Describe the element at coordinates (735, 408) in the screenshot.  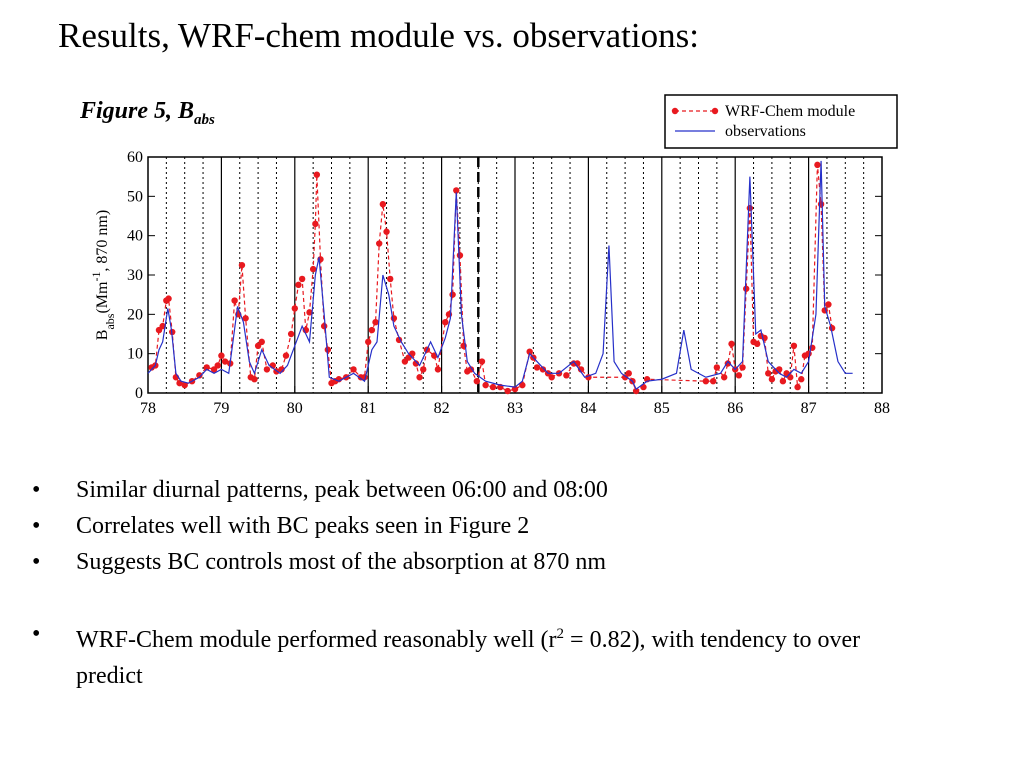
I see `x-tick-label: 86` at that location.